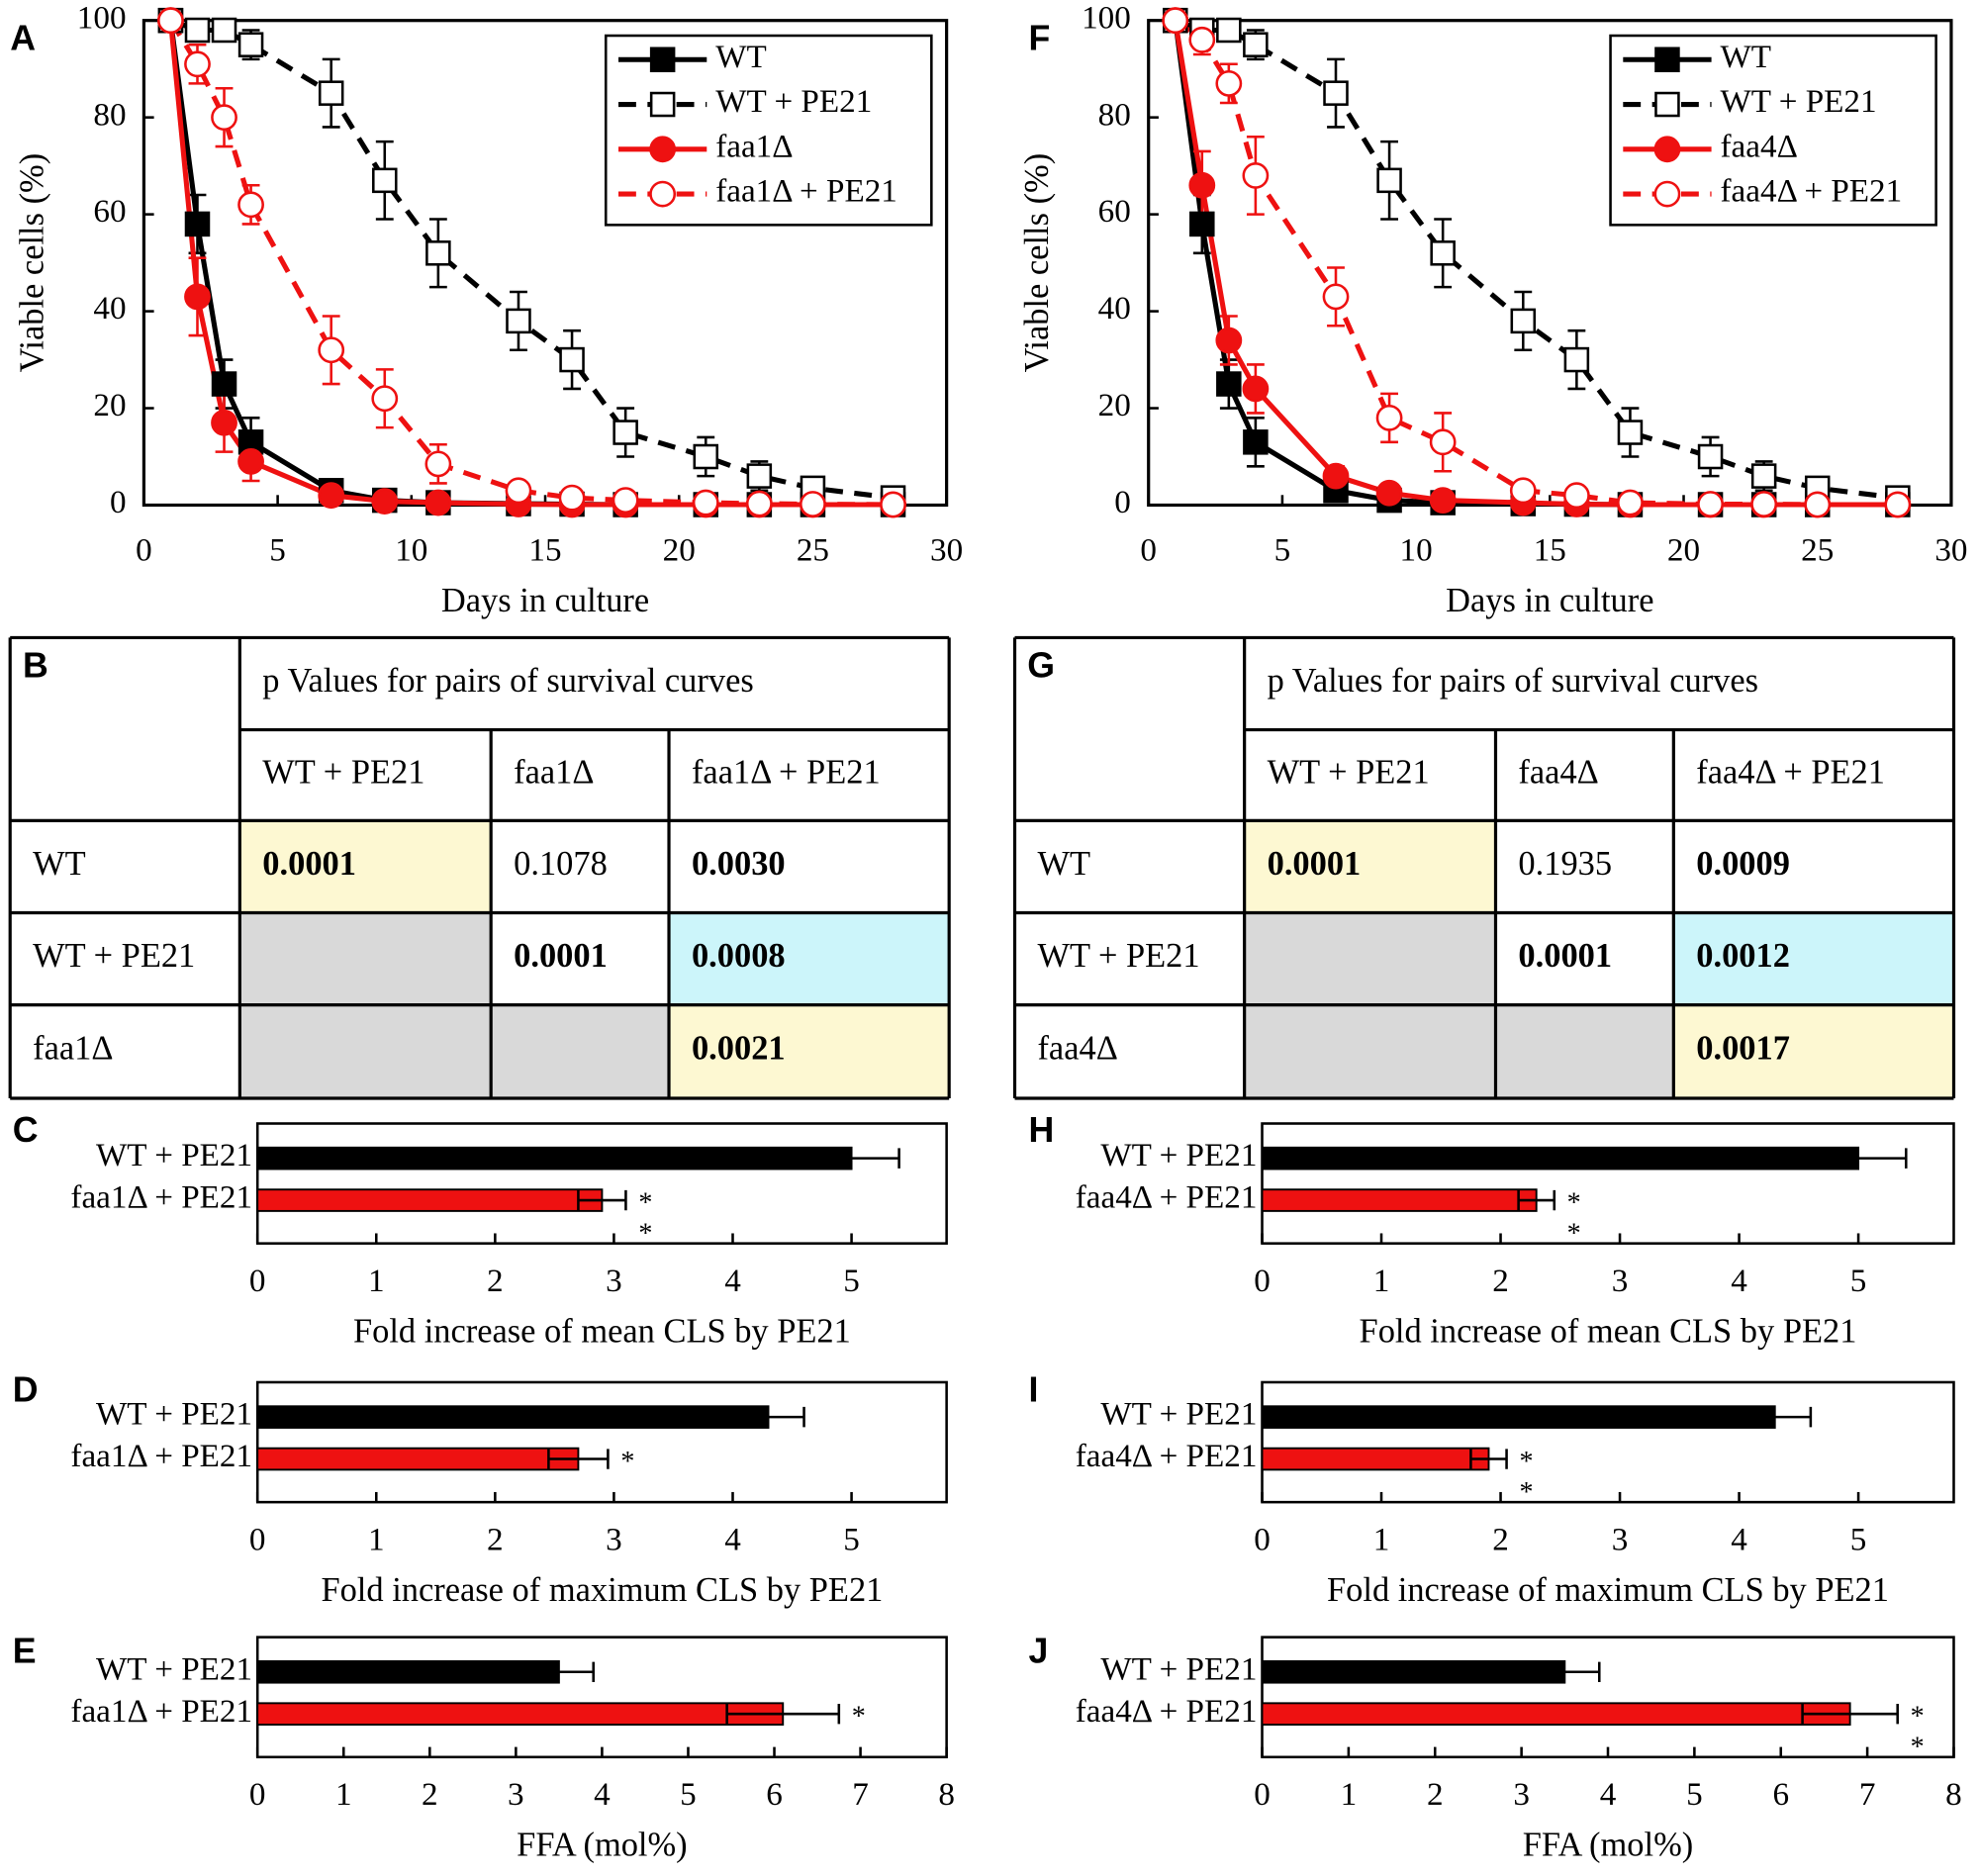 The width and height of the screenshot is (1979, 1876). Describe the element at coordinates (1034, 1390) in the screenshot. I see `panel-label: I` at that location.